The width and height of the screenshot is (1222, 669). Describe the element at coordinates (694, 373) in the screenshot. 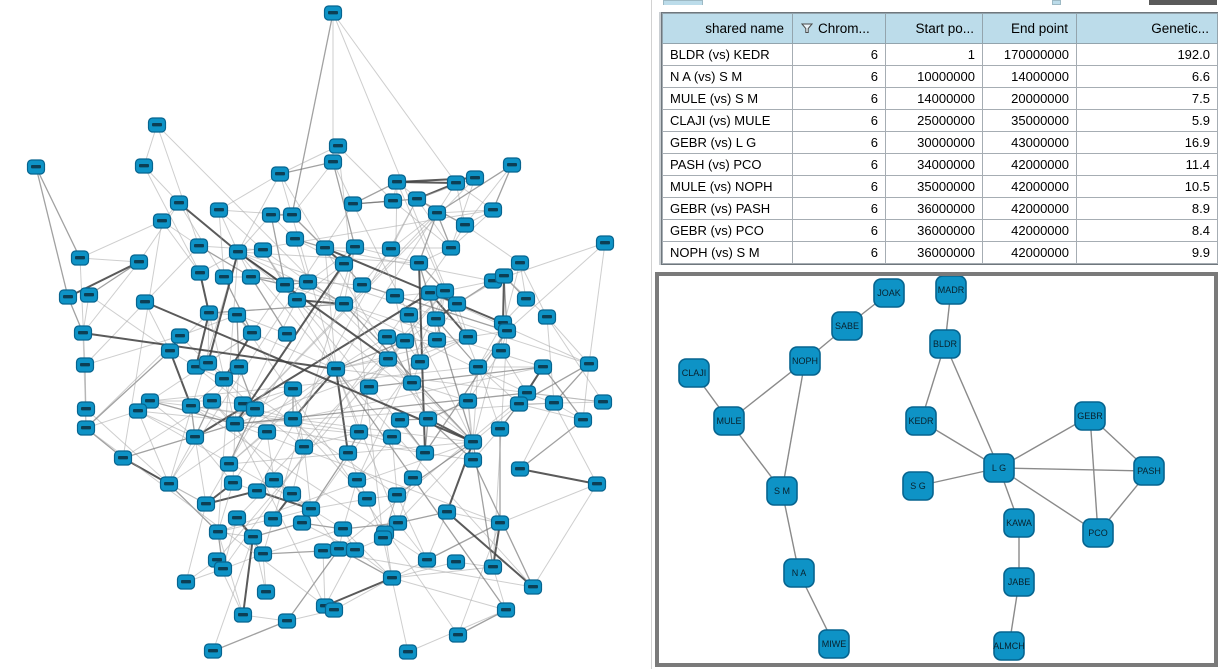

I see `network-node-CLAJI: CLAJI` at that location.